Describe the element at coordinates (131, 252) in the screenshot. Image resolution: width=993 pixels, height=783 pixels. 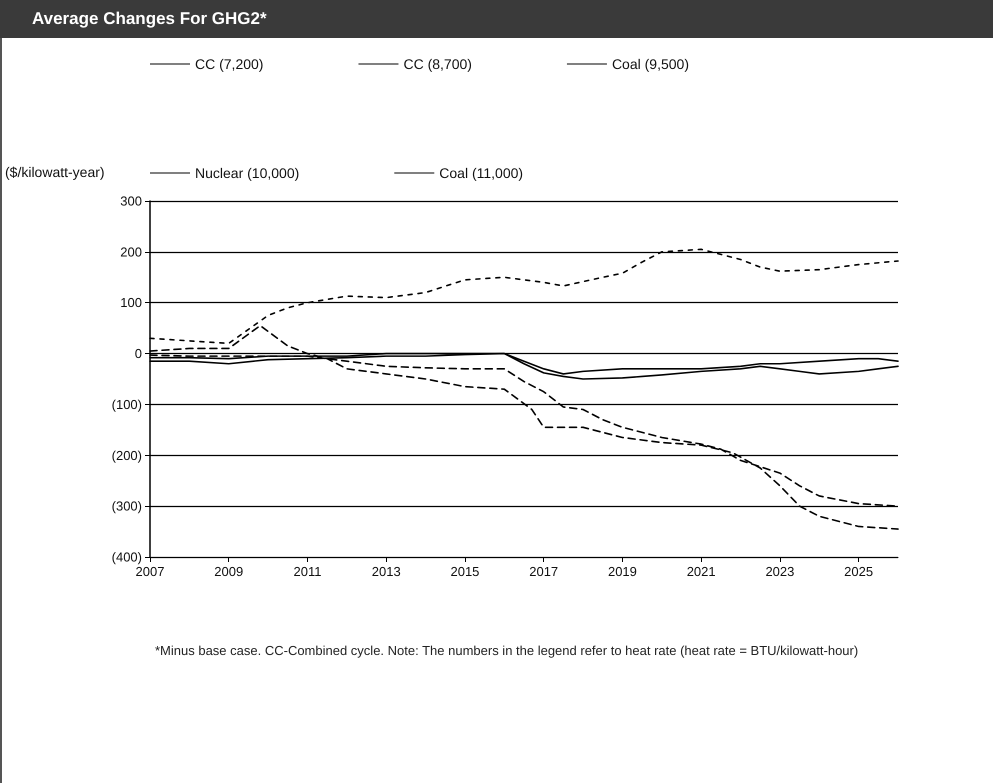
I see `y-tick-label: 200` at that location.